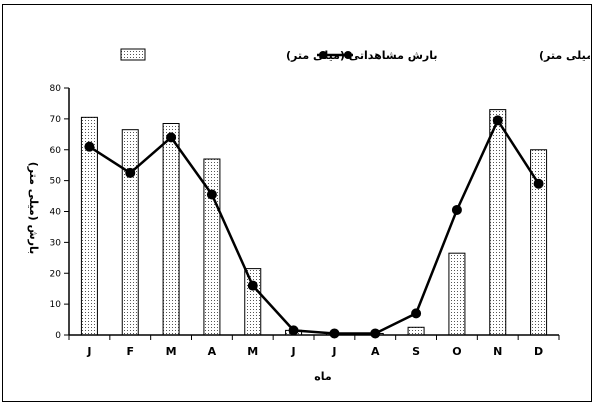 The image size is (598, 408). Describe the element at coordinates (497, 351) in the screenshot. I see `x-tick-label: N` at that location.